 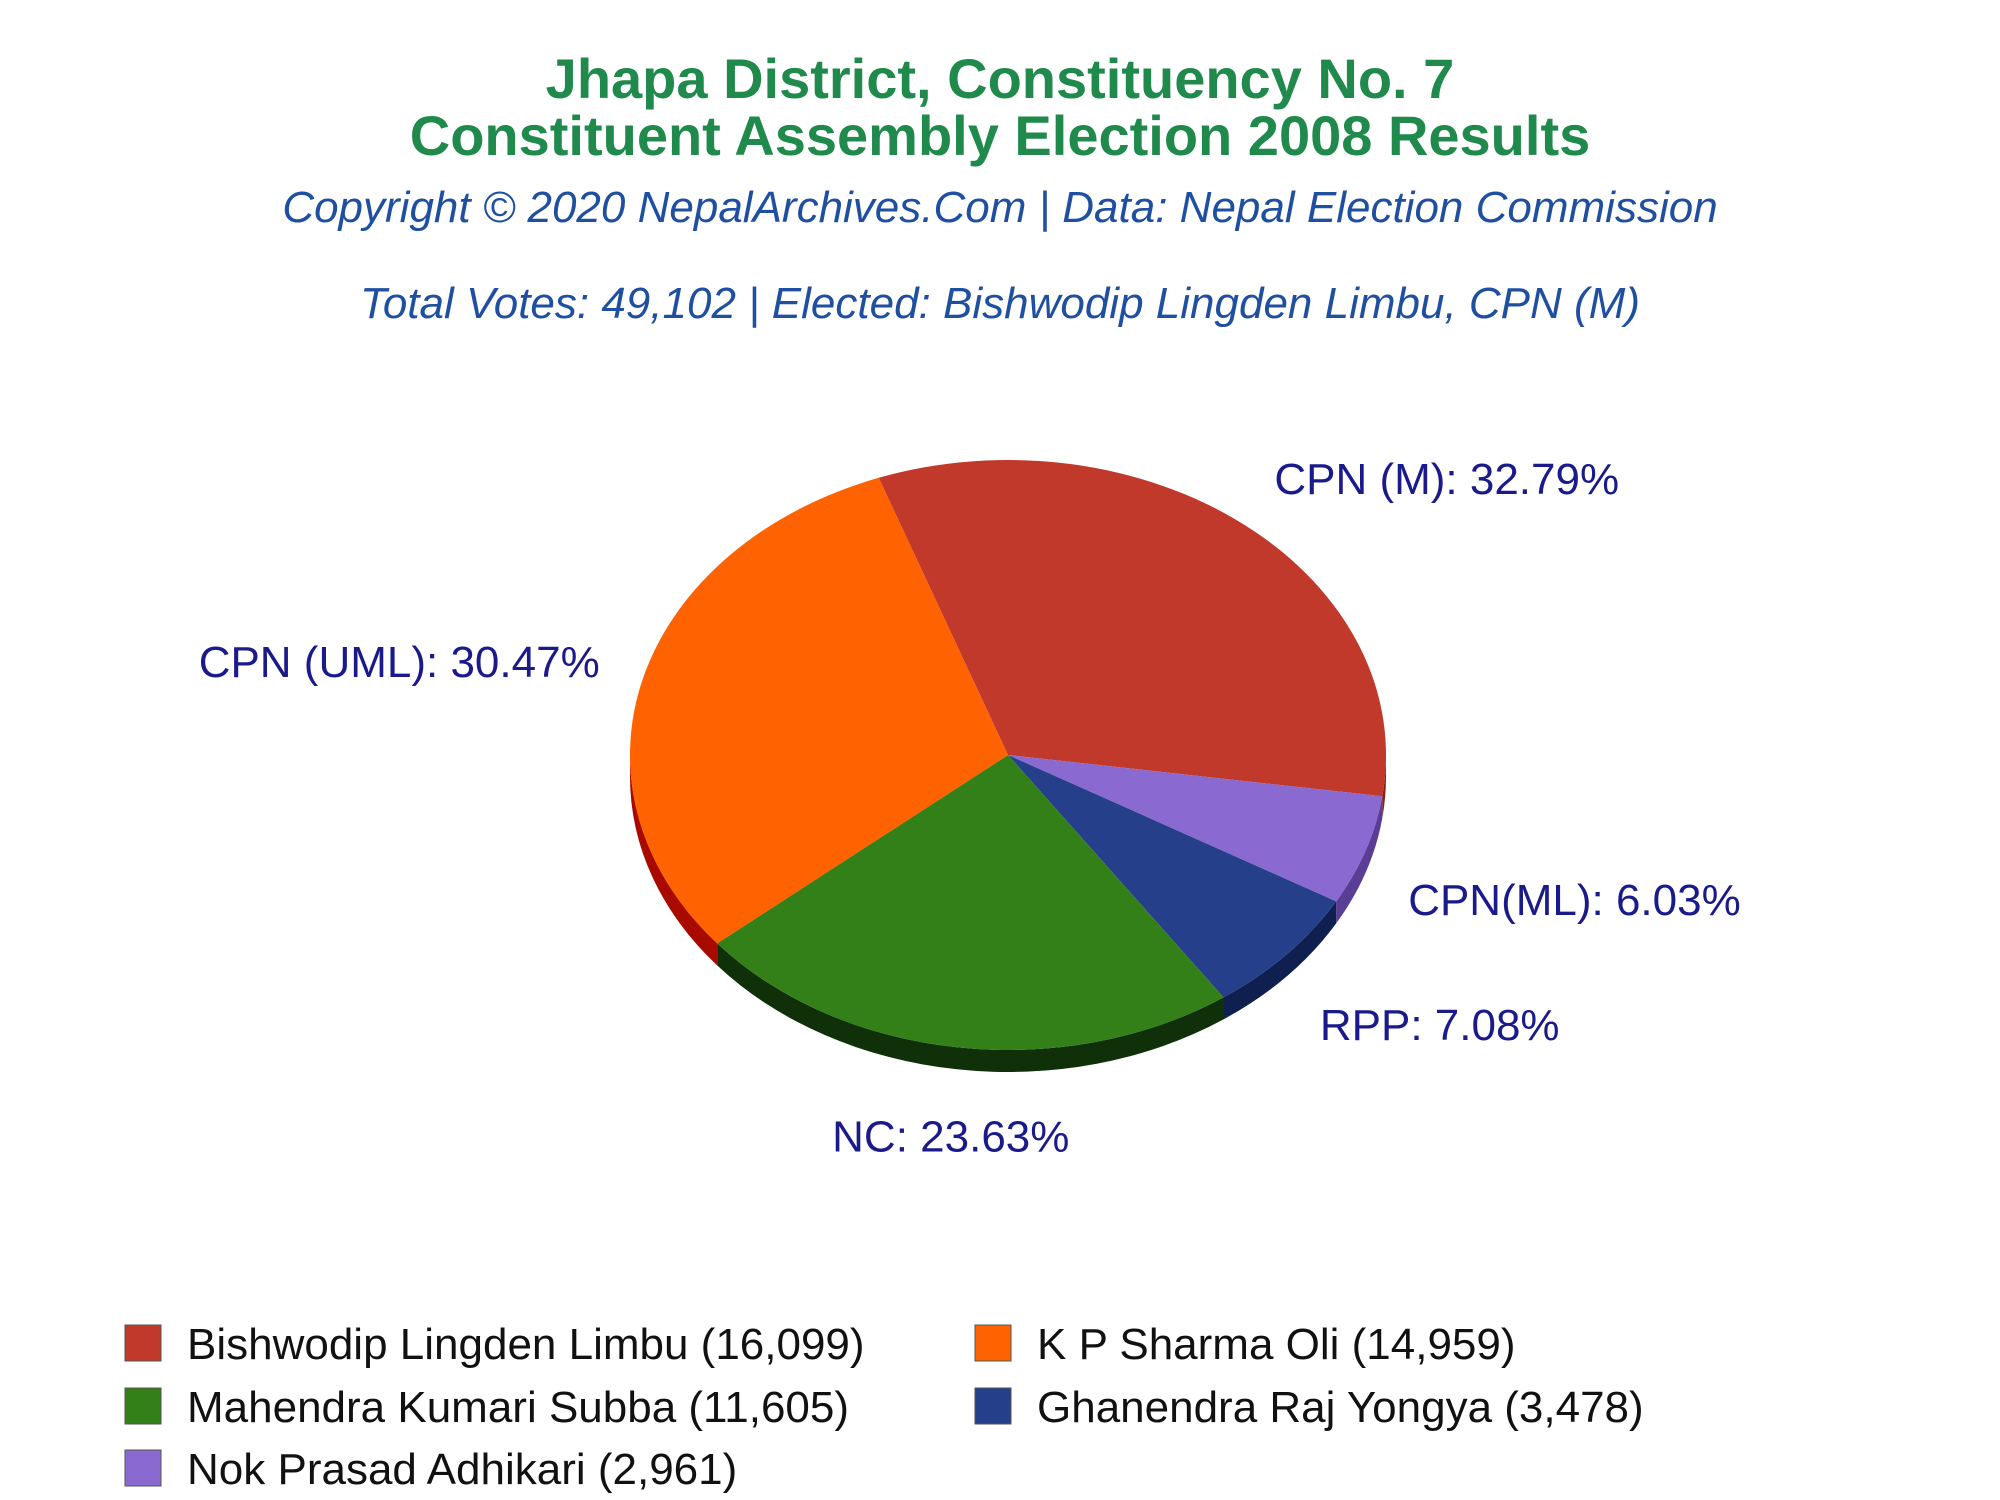 I want to click on slice-label-4: CPN (UML): 30.47%, so click(x=399, y=662).